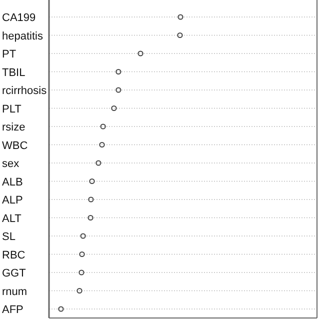  Describe the element at coordinates (11, 164) in the screenshot. I see `y-tick-label: sex` at that location.